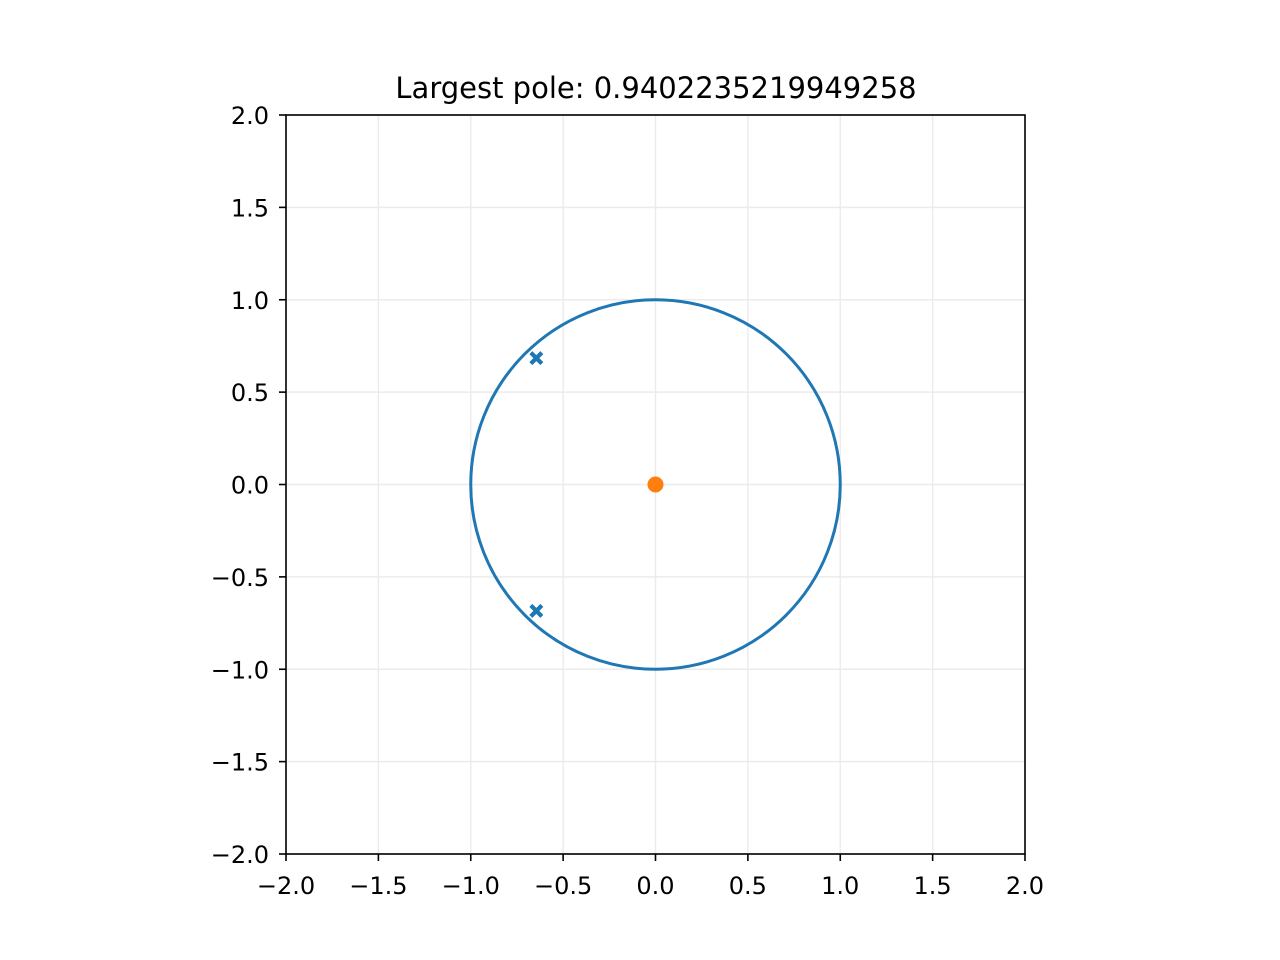 This screenshot has width=1280, height=960. What do you see at coordinates (240, 578) in the screenshot?
I see `y-tick-label-3: −0.5` at bounding box center [240, 578].